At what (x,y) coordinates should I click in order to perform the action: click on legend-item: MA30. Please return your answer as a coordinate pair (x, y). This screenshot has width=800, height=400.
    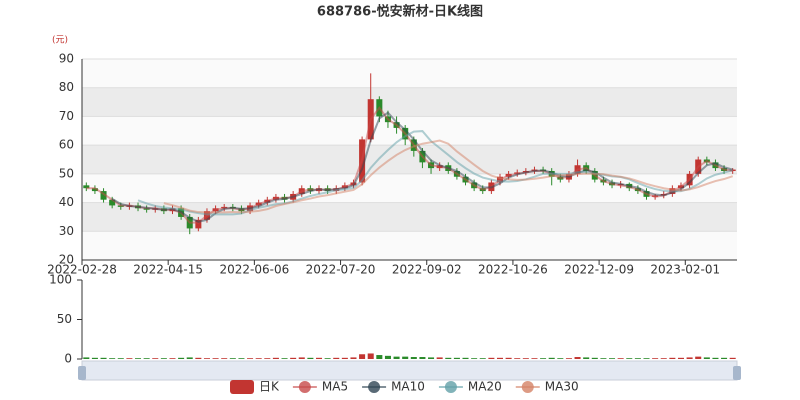
    Looking at the image, I should click on (547, 387).